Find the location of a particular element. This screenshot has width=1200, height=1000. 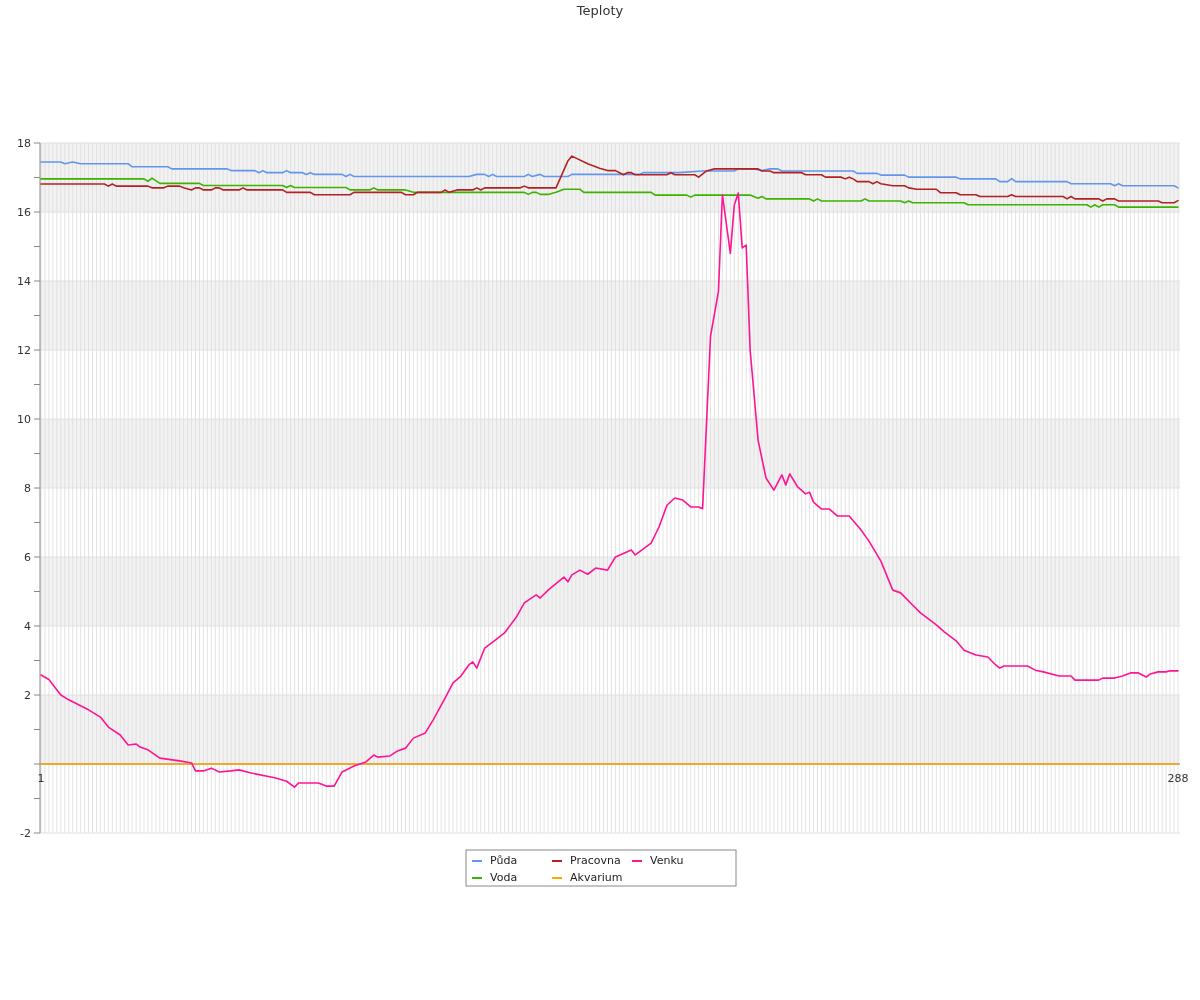

legend-label: Půda is located at coordinates (504, 860).